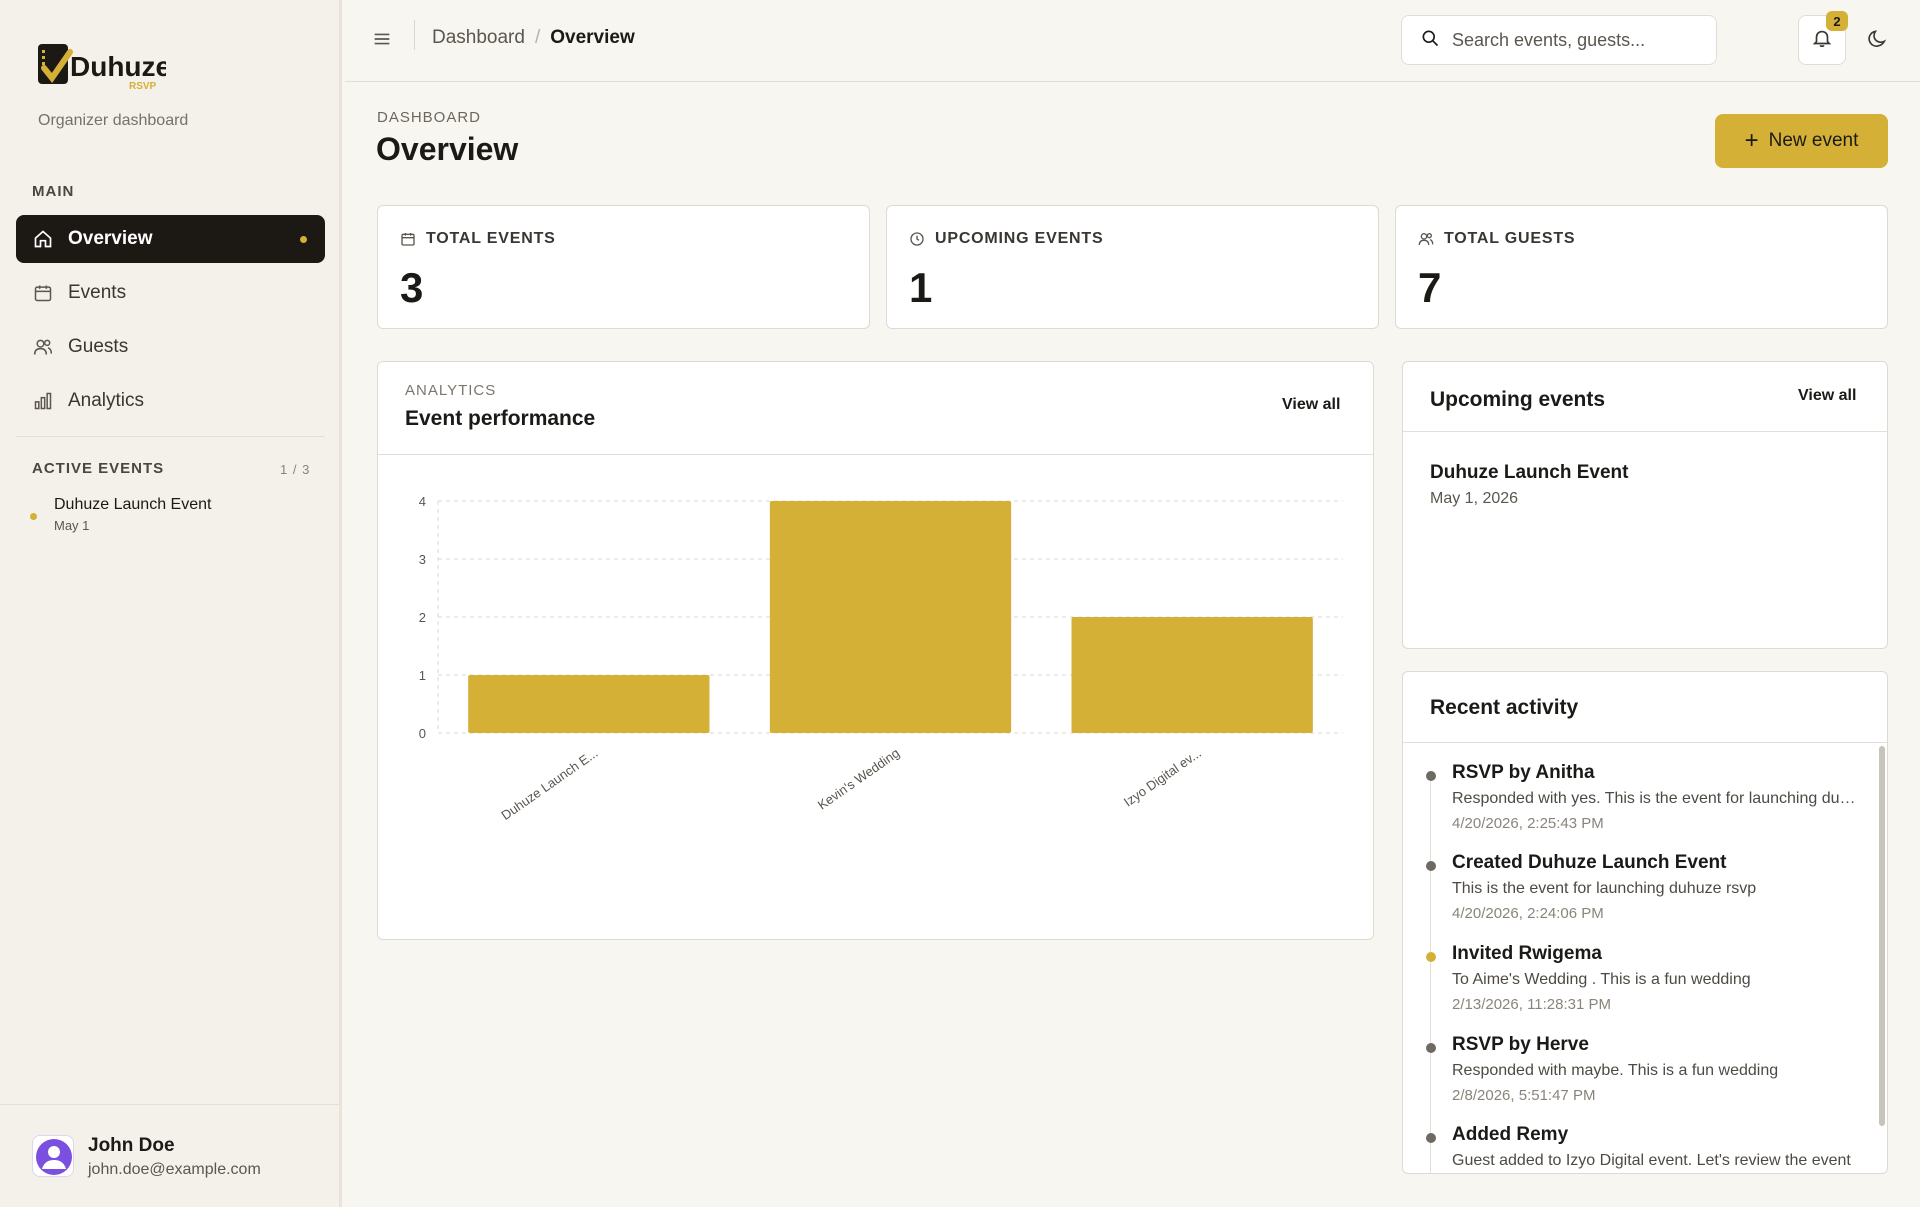 Image resolution: width=1920 pixels, height=1207 pixels. I want to click on sidebar-item-label: Guests, so click(98, 346).